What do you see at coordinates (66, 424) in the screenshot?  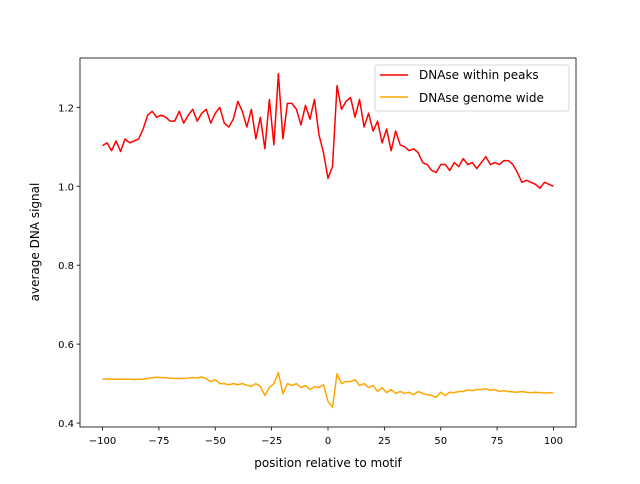 I see `y-tick-label: 0.4` at bounding box center [66, 424].